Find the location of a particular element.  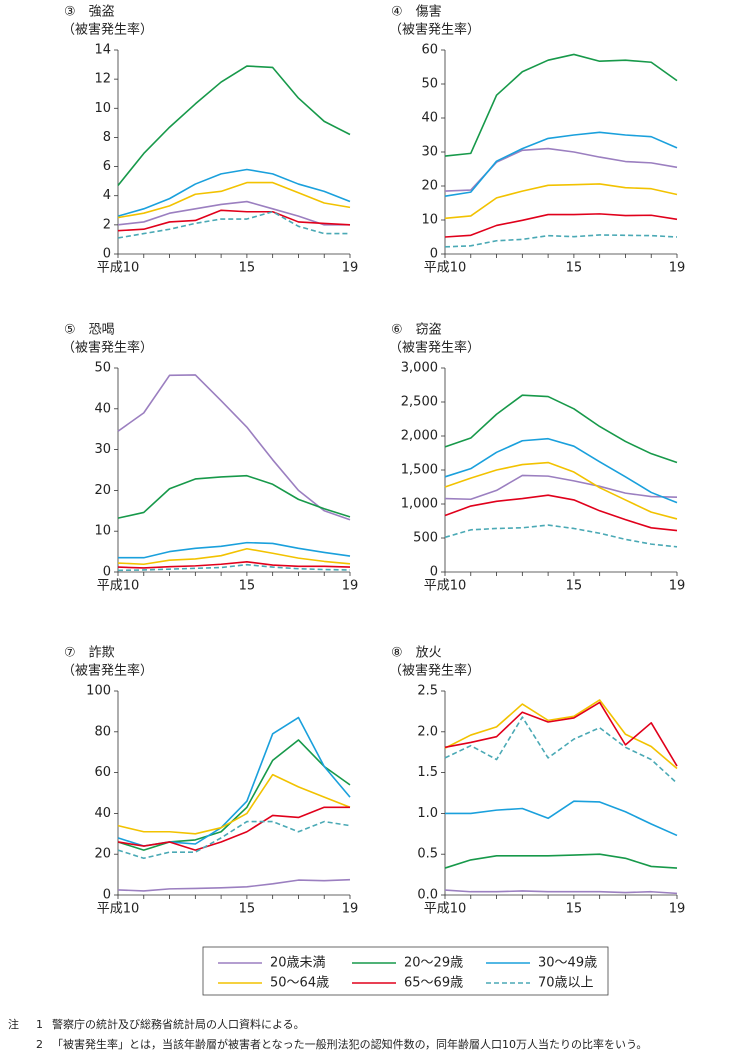

y-tick-label: 80 is located at coordinates (102, 731).